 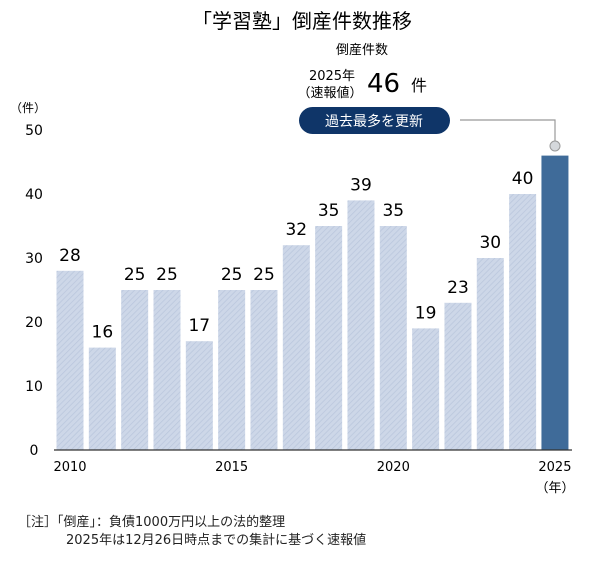 What do you see at coordinates (393, 467) in the screenshot?
I see `x-tick-label: 2020` at bounding box center [393, 467].